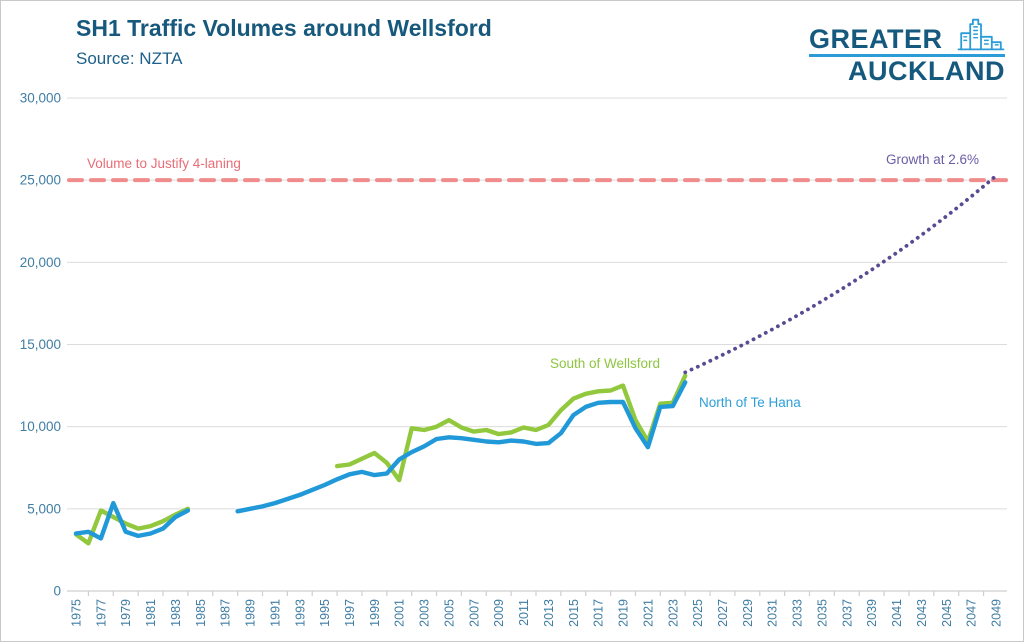 This screenshot has height=642, width=1024. Describe the element at coordinates (40, 344) in the screenshot. I see `y-tick-label: 15,000` at that location.